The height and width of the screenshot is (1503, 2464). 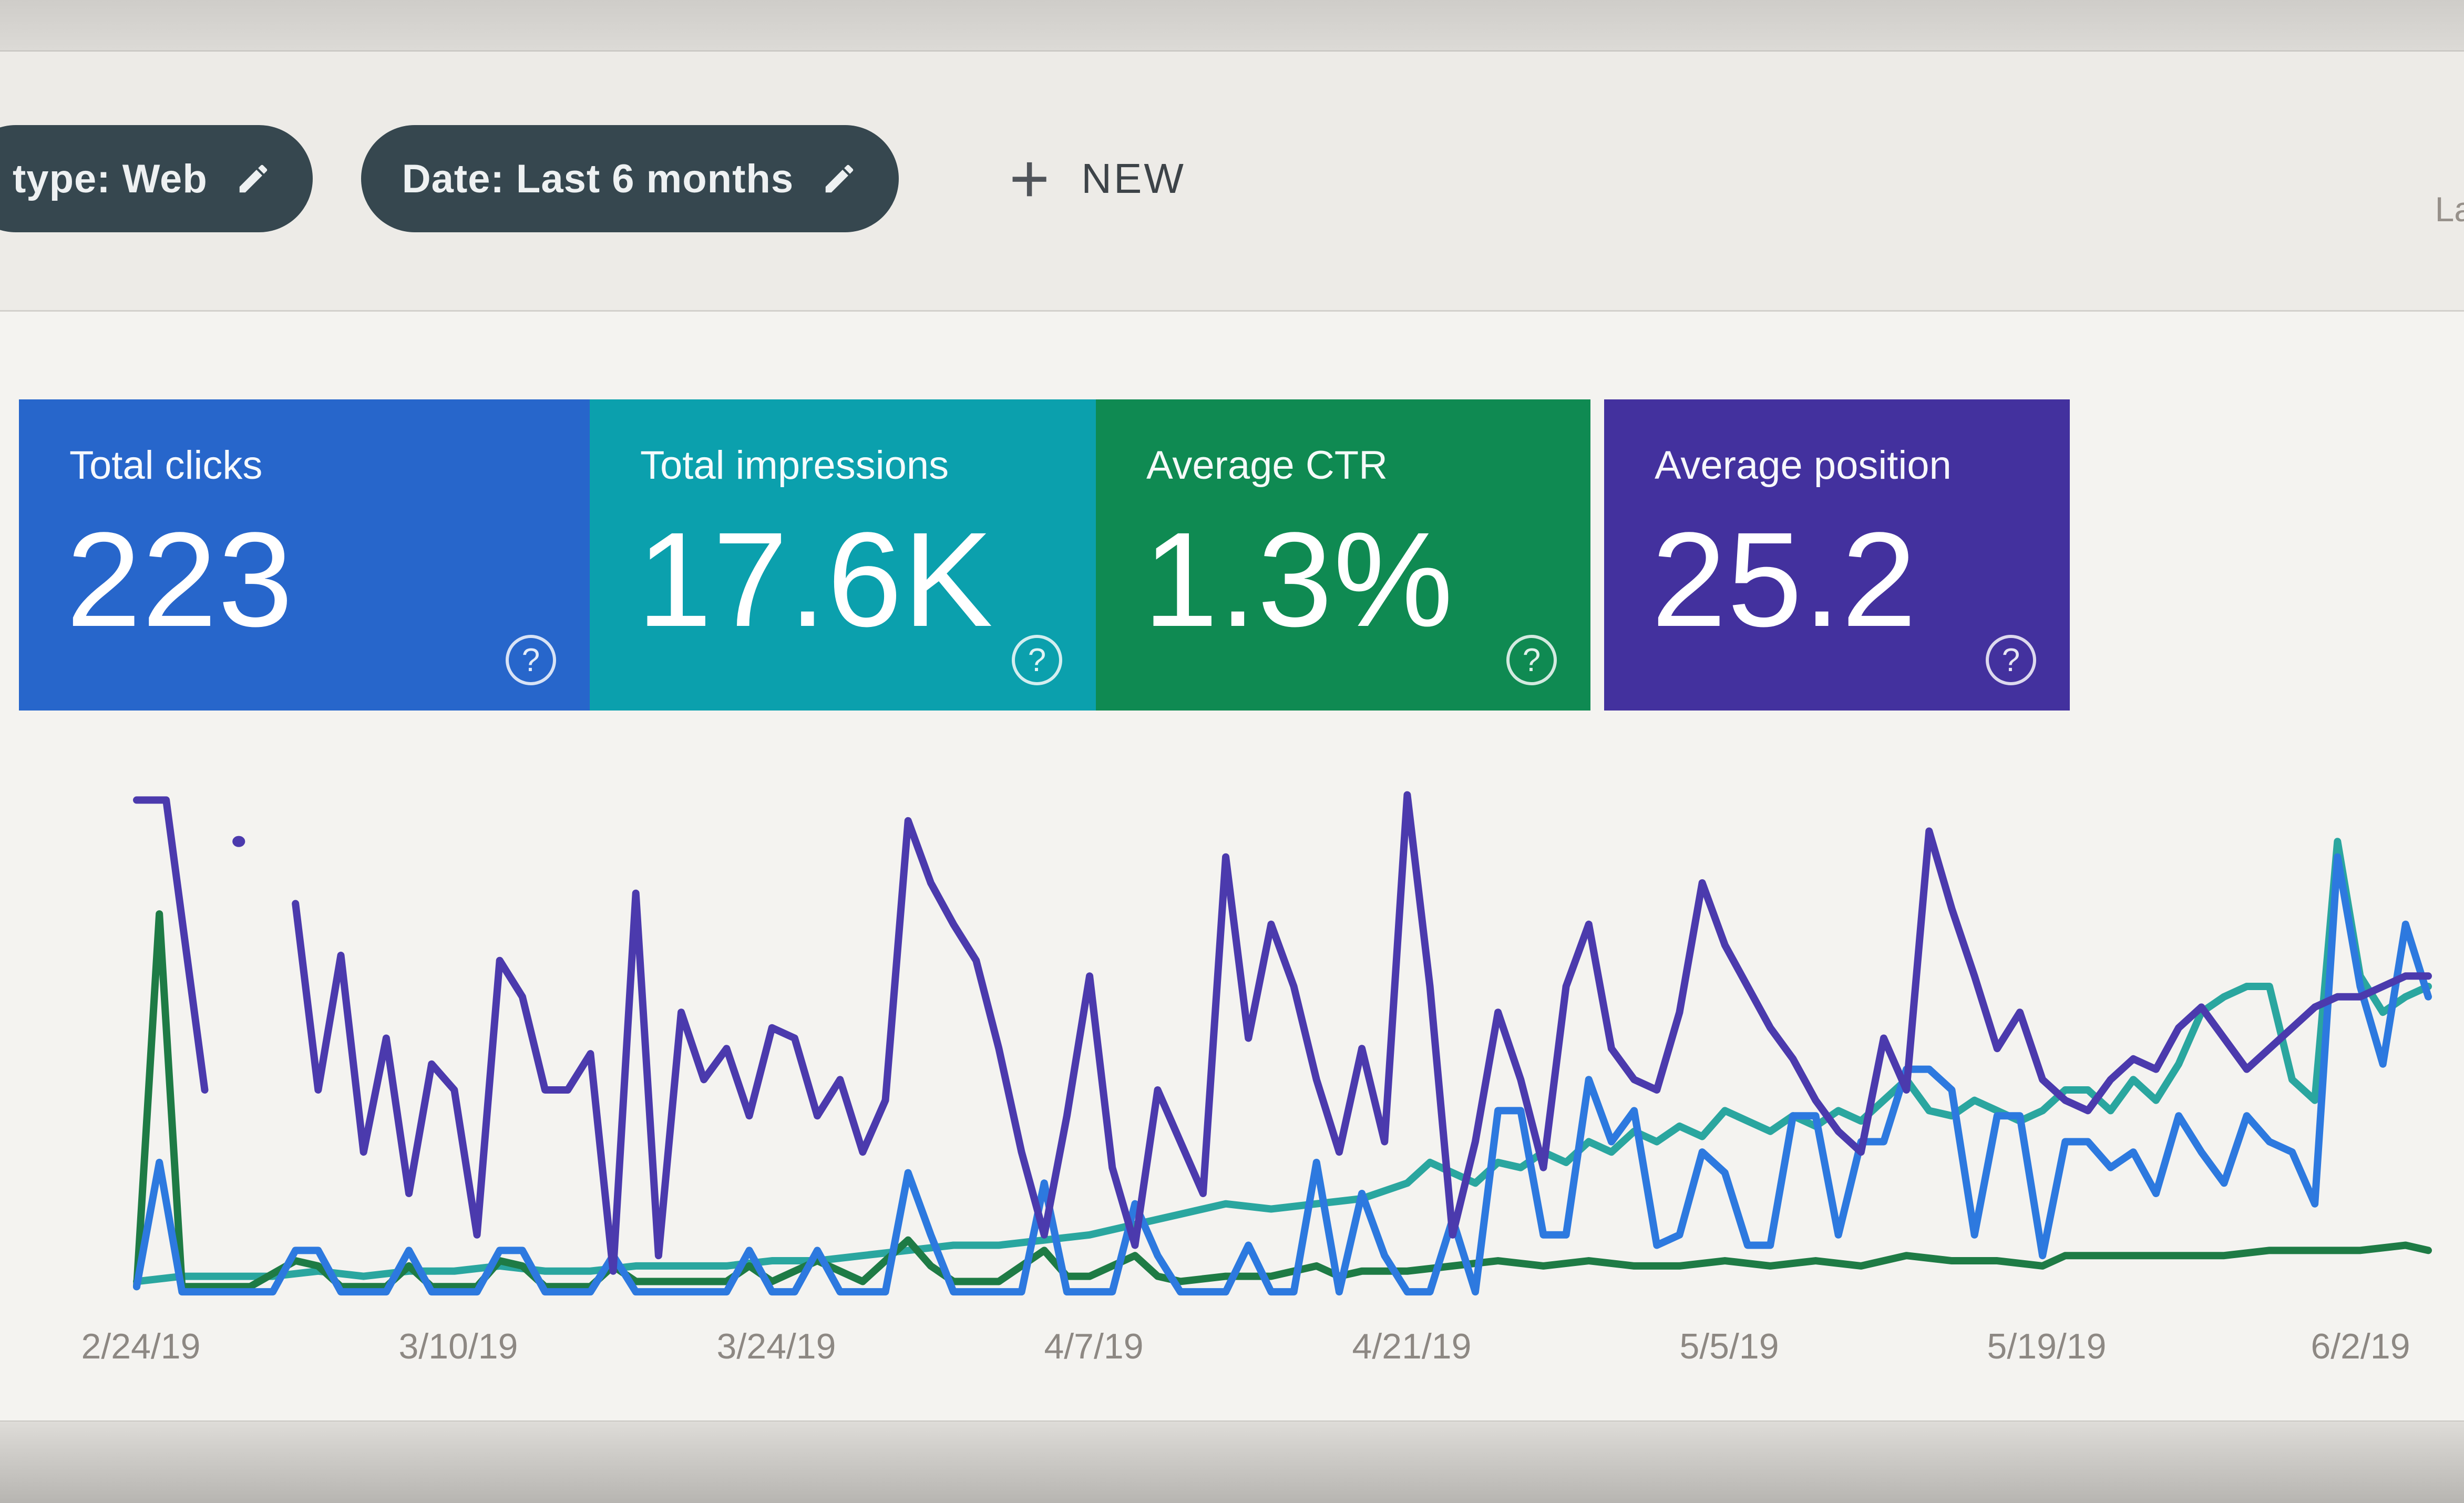 What do you see at coordinates (166, 466) in the screenshot?
I see `metric-card-label: Total clicks` at bounding box center [166, 466].